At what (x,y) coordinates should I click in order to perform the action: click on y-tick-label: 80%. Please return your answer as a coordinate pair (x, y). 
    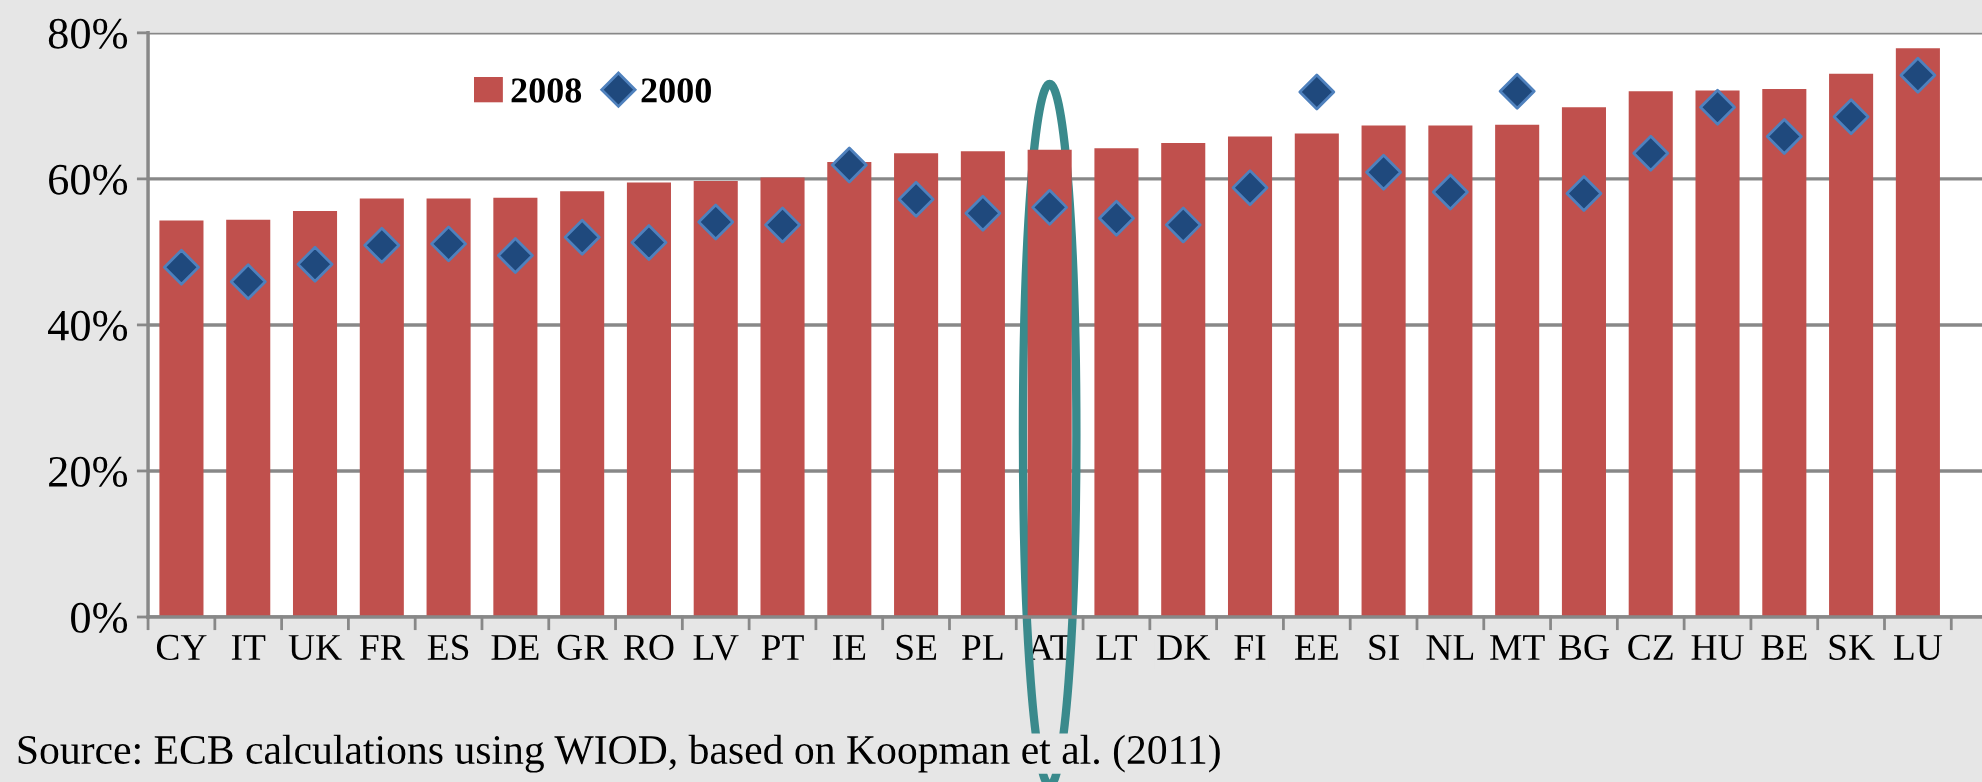
    Looking at the image, I should click on (88, 33).